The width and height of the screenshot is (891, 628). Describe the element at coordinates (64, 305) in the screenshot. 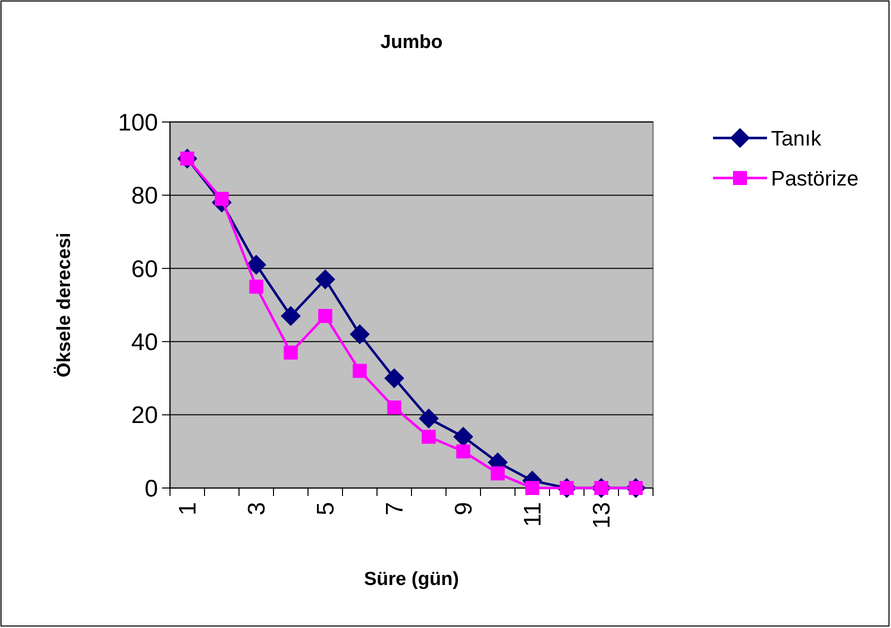

I see `y-axis-title: Öksele derecesi` at that location.